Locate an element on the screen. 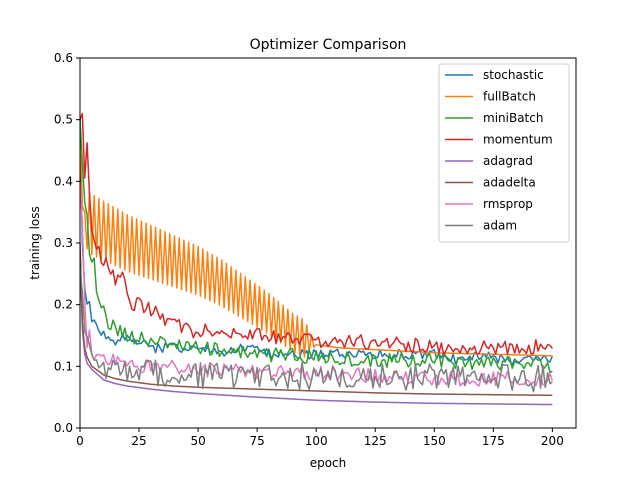 This screenshot has width=640, height=480. legend-box is located at coordinates (504, 153).